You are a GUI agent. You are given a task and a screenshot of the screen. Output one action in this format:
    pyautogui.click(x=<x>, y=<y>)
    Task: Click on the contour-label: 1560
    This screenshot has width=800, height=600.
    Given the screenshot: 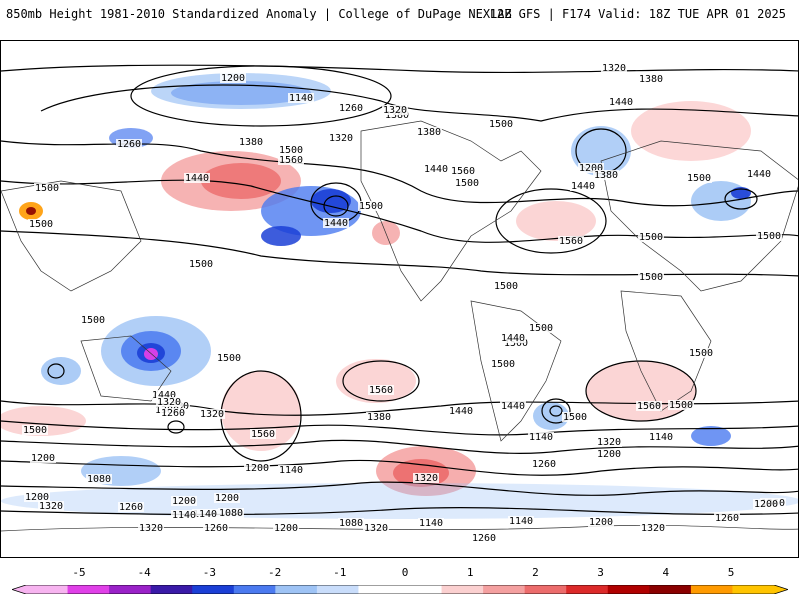 What is the action you would take?
    pyautogui.click(x=263, y=434)
    